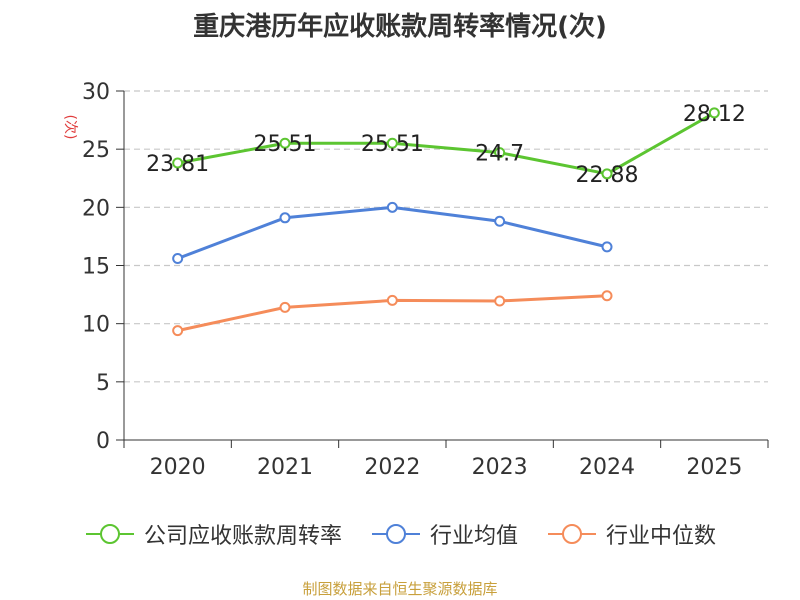 The height and width of the screenshot is (600, 800). Describe the element at coordinates (103, 383) in the screenshot. I see `y-tick-label-5: 5` at that location.